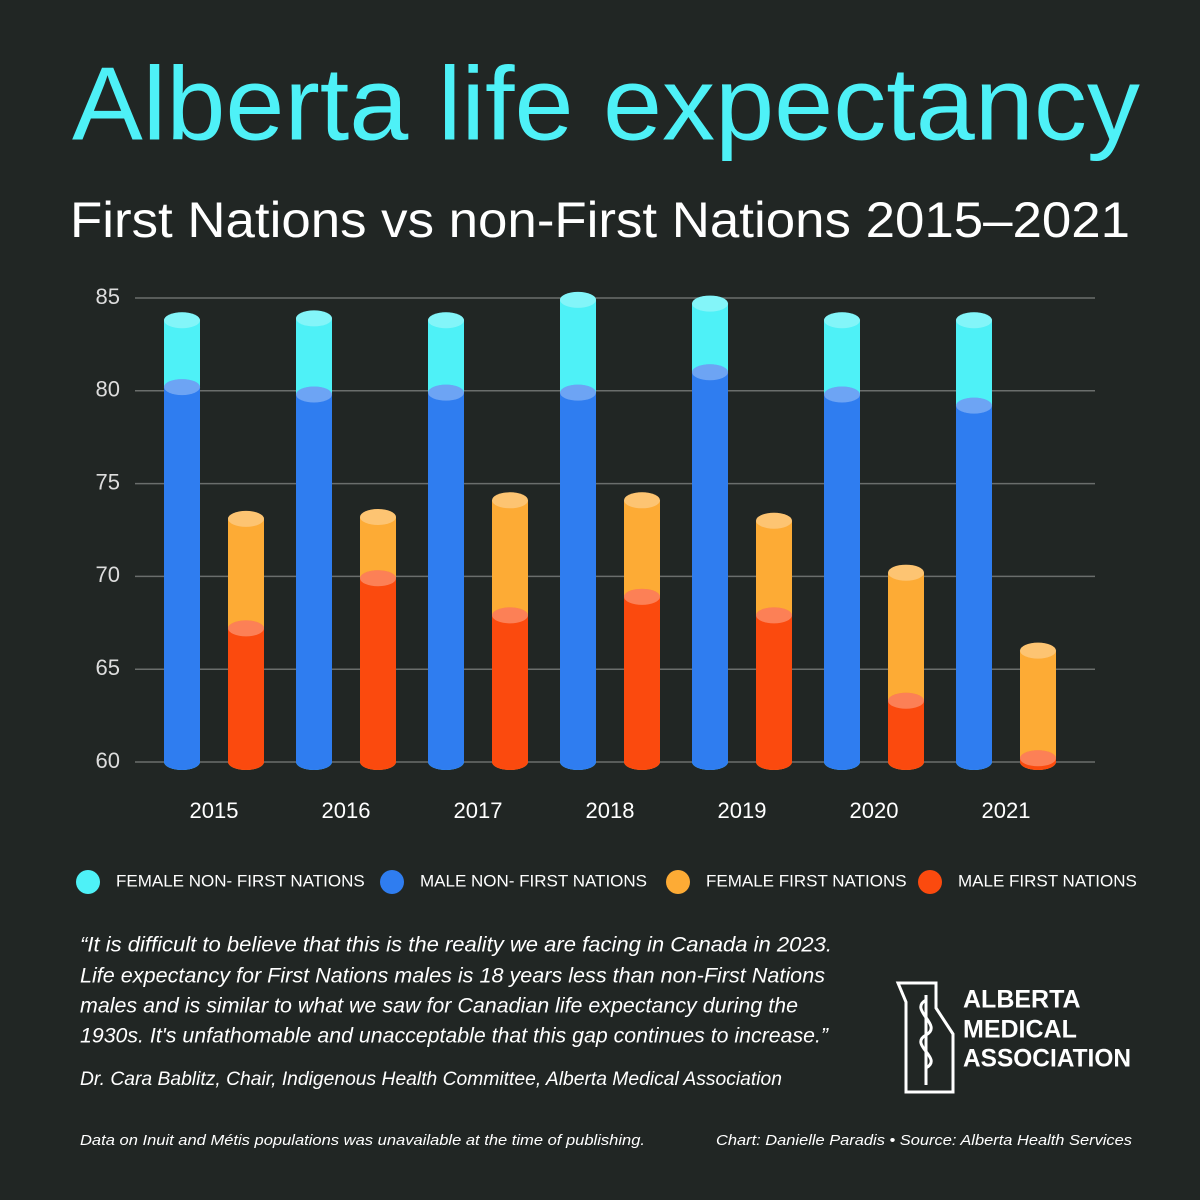 This screenshot has width=1200, height=1200. I want to click on y-tick-label: 70, so click(108, 574).